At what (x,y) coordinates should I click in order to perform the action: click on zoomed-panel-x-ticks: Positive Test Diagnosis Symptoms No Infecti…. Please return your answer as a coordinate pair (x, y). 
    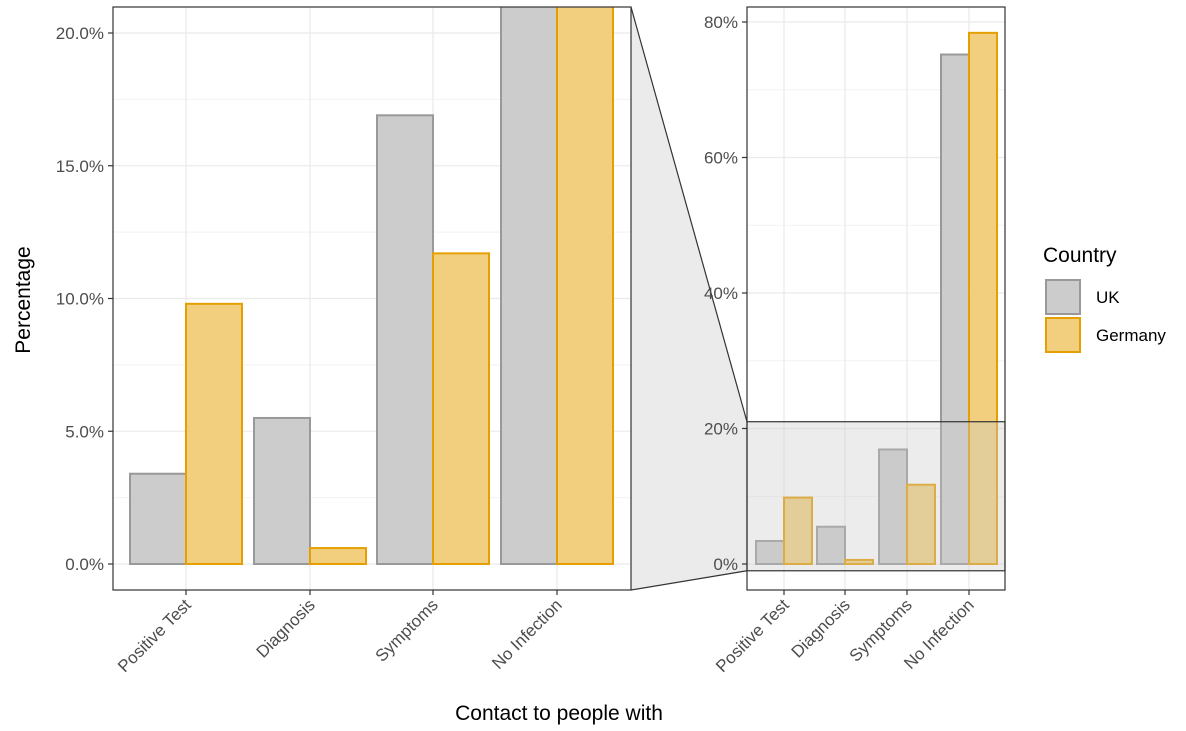
    Looking at the image, I should click on (340, 633).